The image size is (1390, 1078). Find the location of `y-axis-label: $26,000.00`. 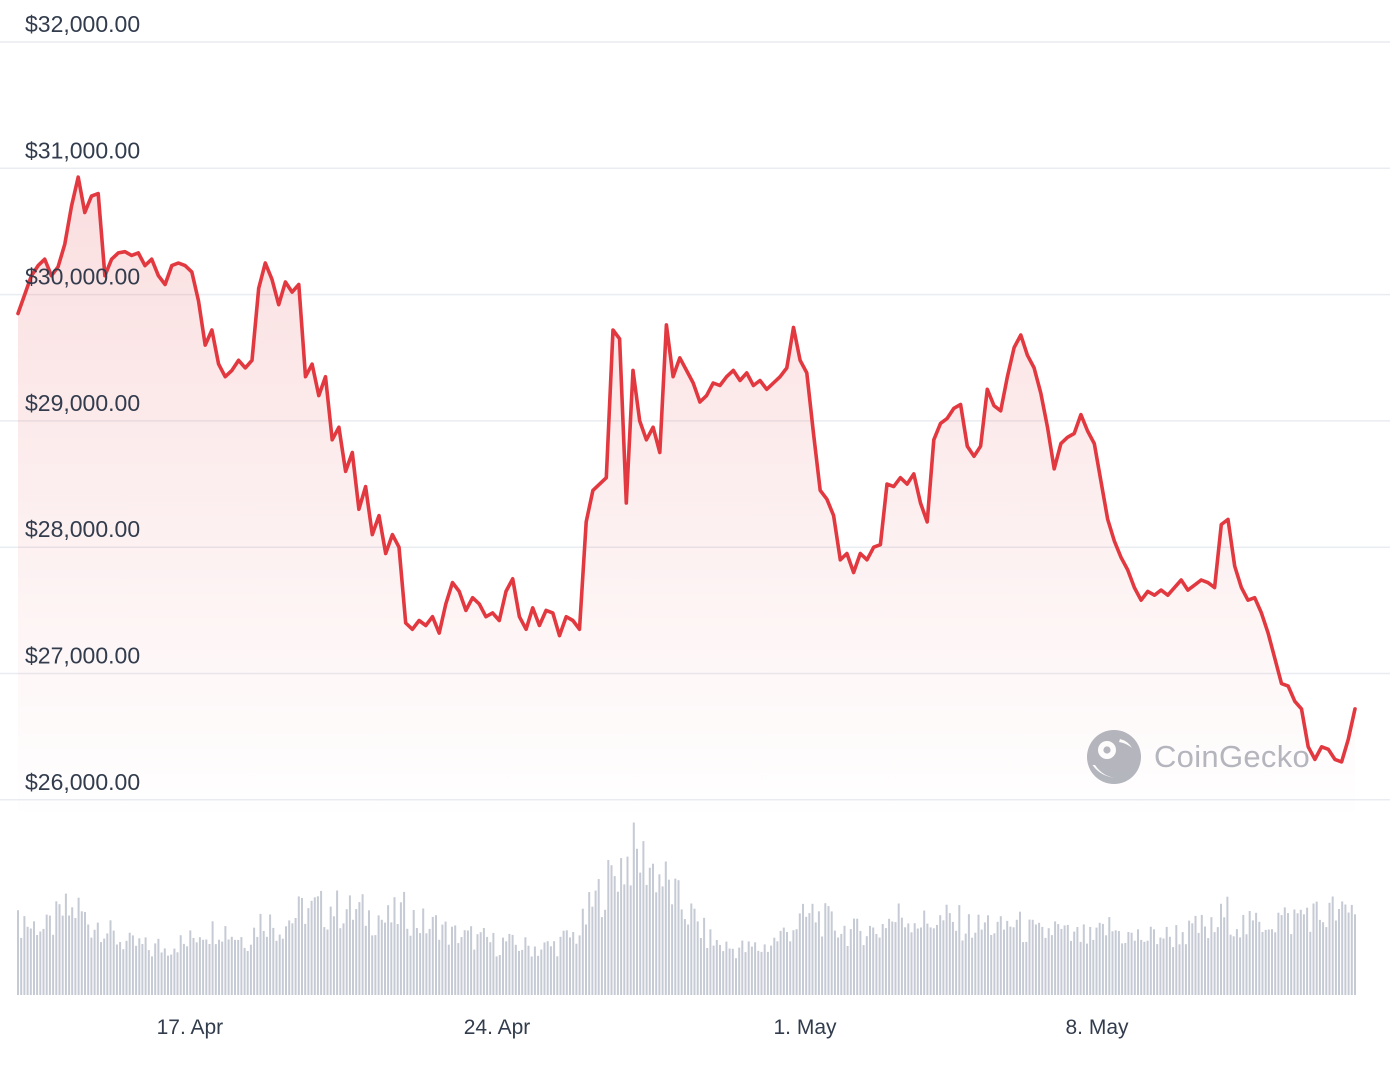

y-axis-label: $26,000.00 is located at coordinates (82, 782).